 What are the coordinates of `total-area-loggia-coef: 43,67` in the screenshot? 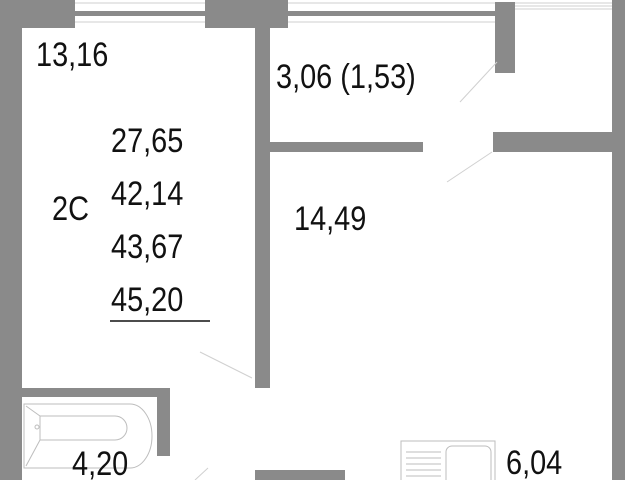 It's located at (147, 247).